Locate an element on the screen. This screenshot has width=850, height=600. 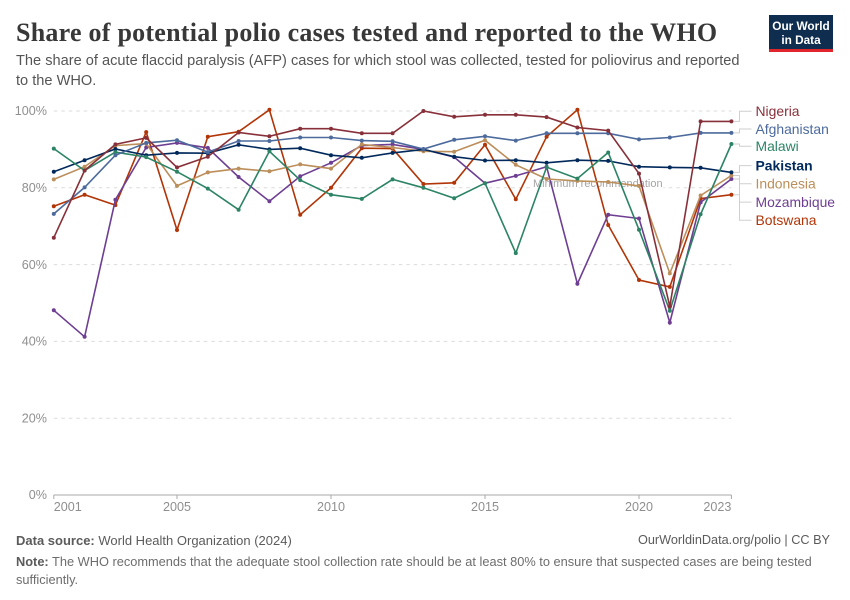
svg-text: Pakistan is located at coordinates (784, 165).